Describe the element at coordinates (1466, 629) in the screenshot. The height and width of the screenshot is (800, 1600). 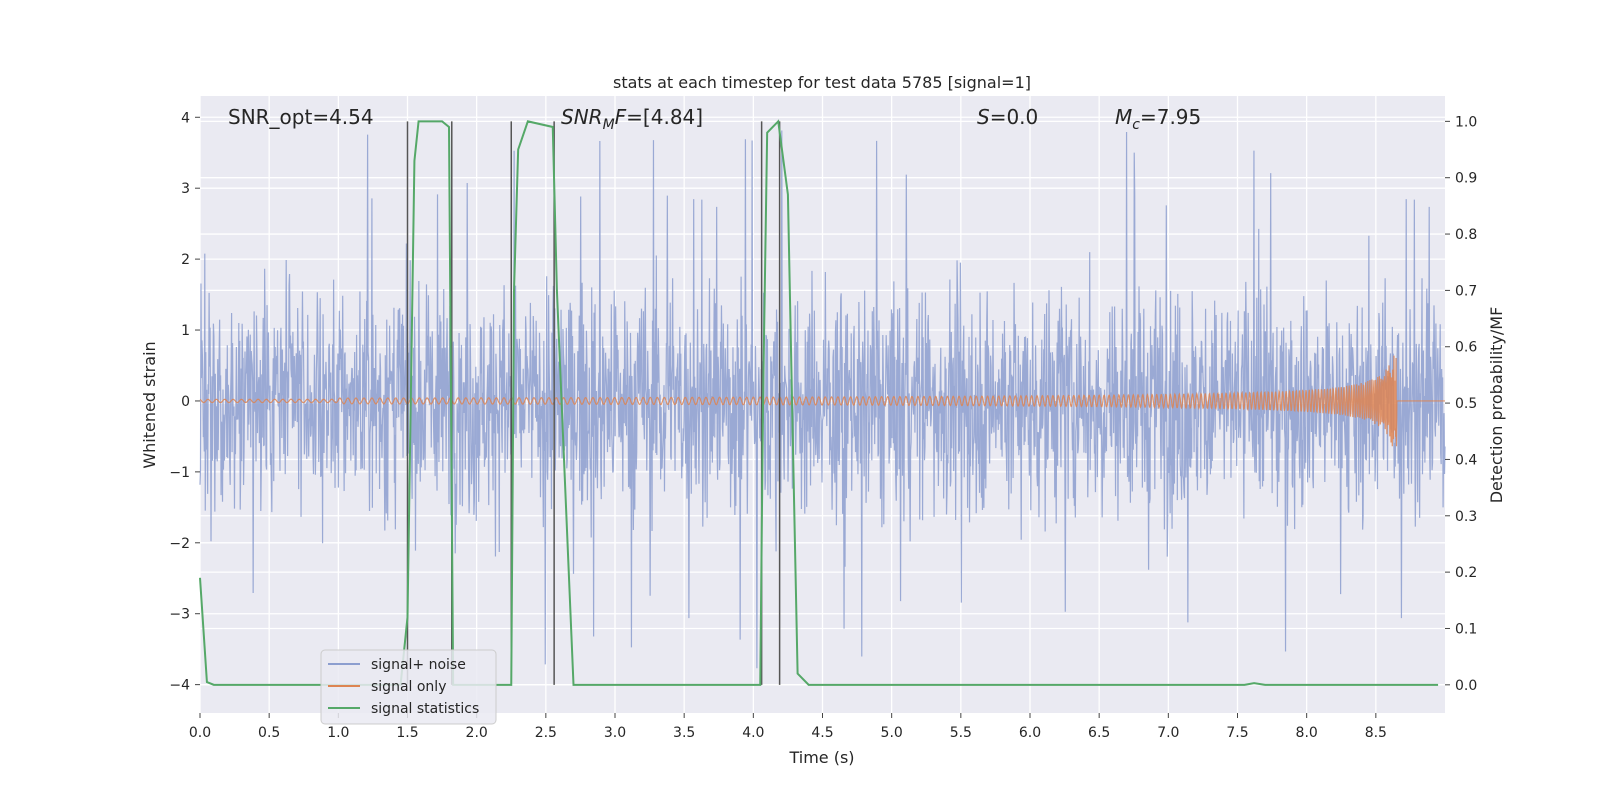
I see `y-right-tick-label: 0.1` at that location.